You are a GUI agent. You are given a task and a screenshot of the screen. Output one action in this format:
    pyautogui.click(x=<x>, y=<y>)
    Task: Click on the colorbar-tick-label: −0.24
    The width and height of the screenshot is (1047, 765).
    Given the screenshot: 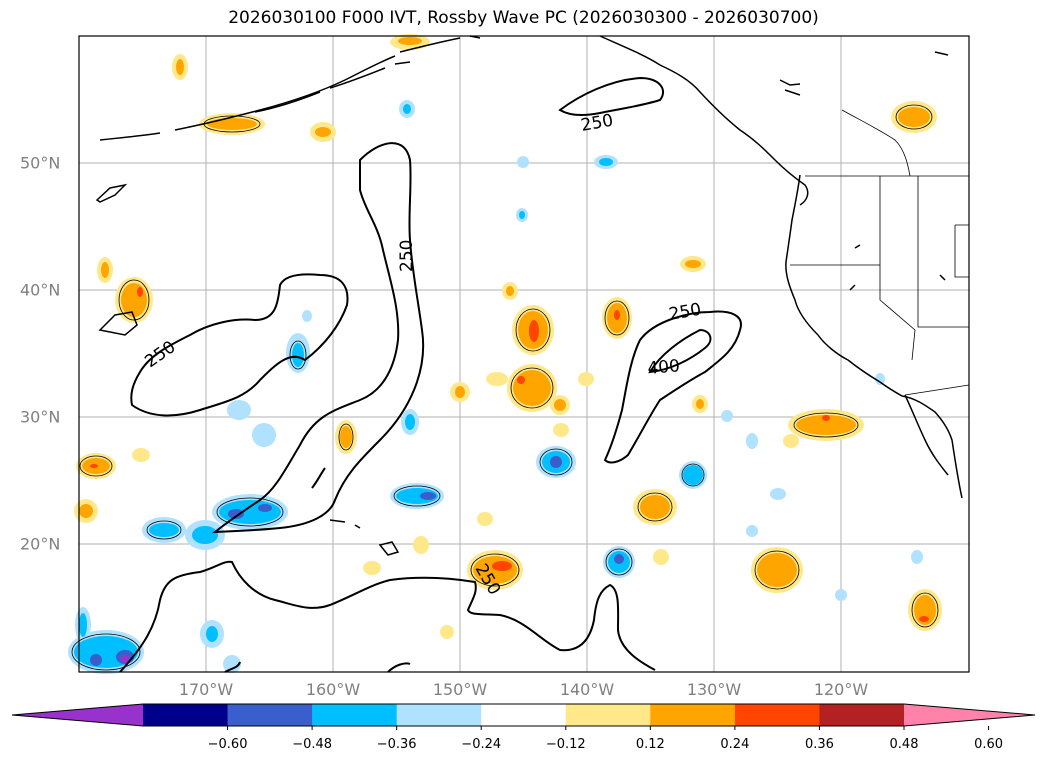 What is the action you would take?
    pyautogui.click(x=481, y=744)
    